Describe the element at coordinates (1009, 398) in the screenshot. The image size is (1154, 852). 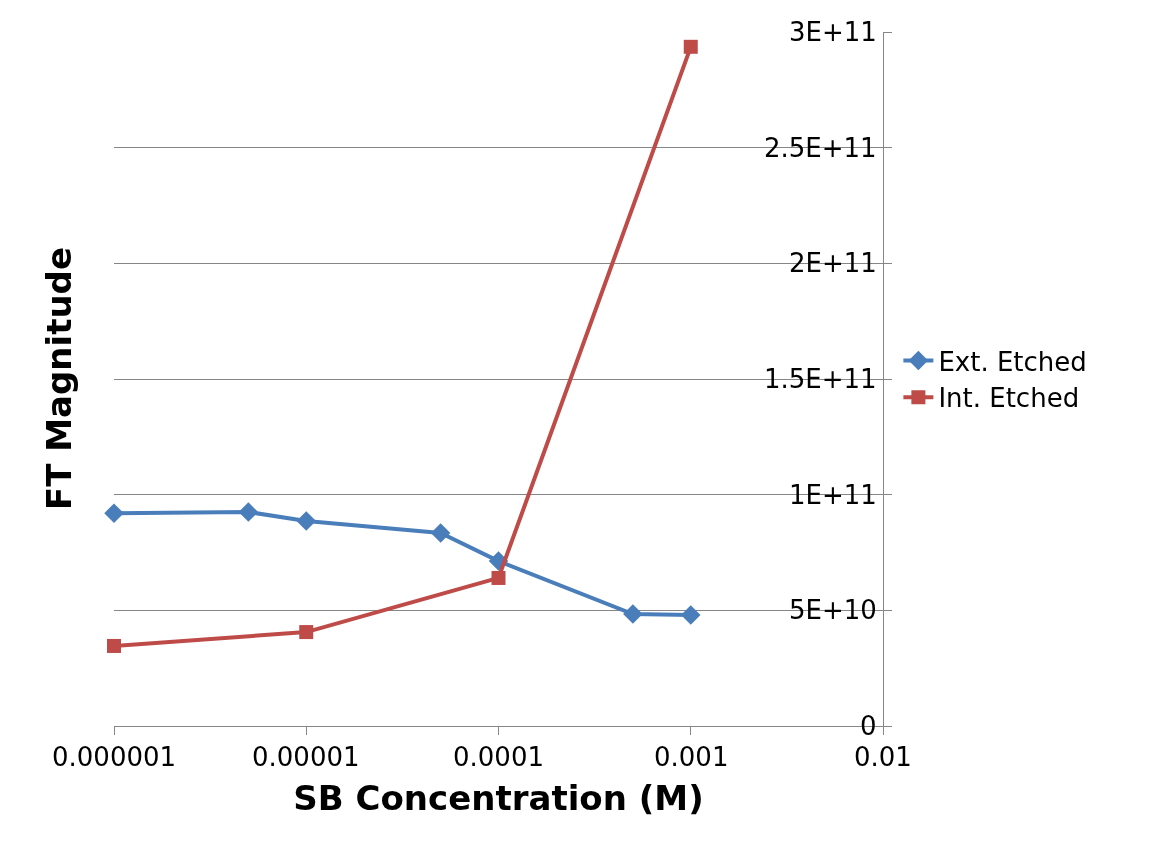
I see `legend-label: Int. Etched` at that location.